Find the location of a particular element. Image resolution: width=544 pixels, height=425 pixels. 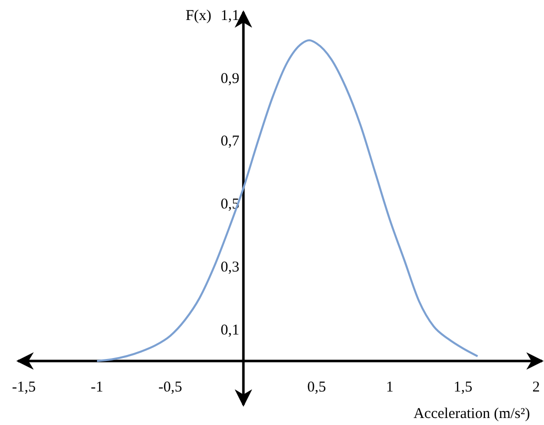

x-tick-label: -0,5 is located at coordinates (170, 388).